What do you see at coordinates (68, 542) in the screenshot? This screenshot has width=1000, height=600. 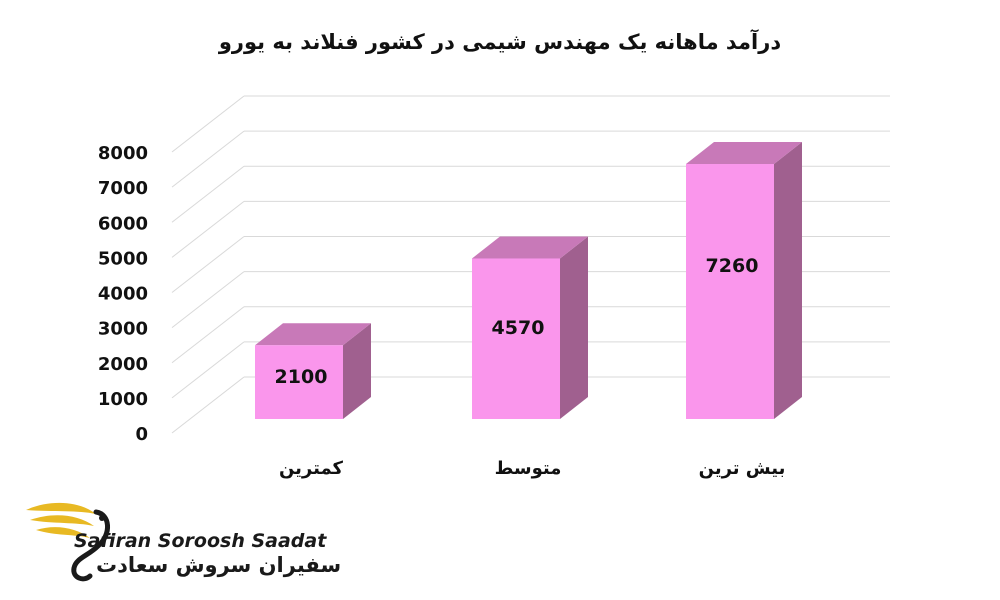 I see `brand-logo-icon` at bounding box center [68, 542].